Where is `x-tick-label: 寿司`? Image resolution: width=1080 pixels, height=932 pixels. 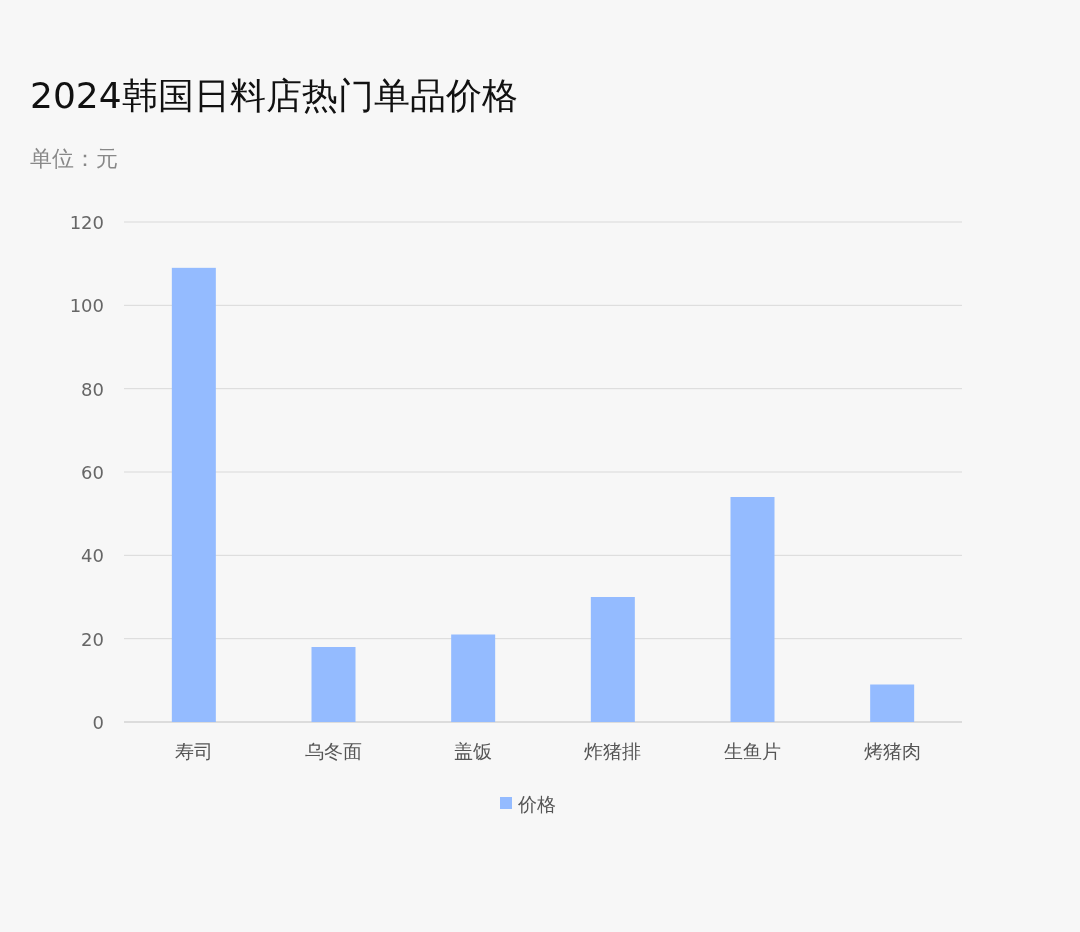
x-tick-label: 寿司 is located at coordinates (193, 751).